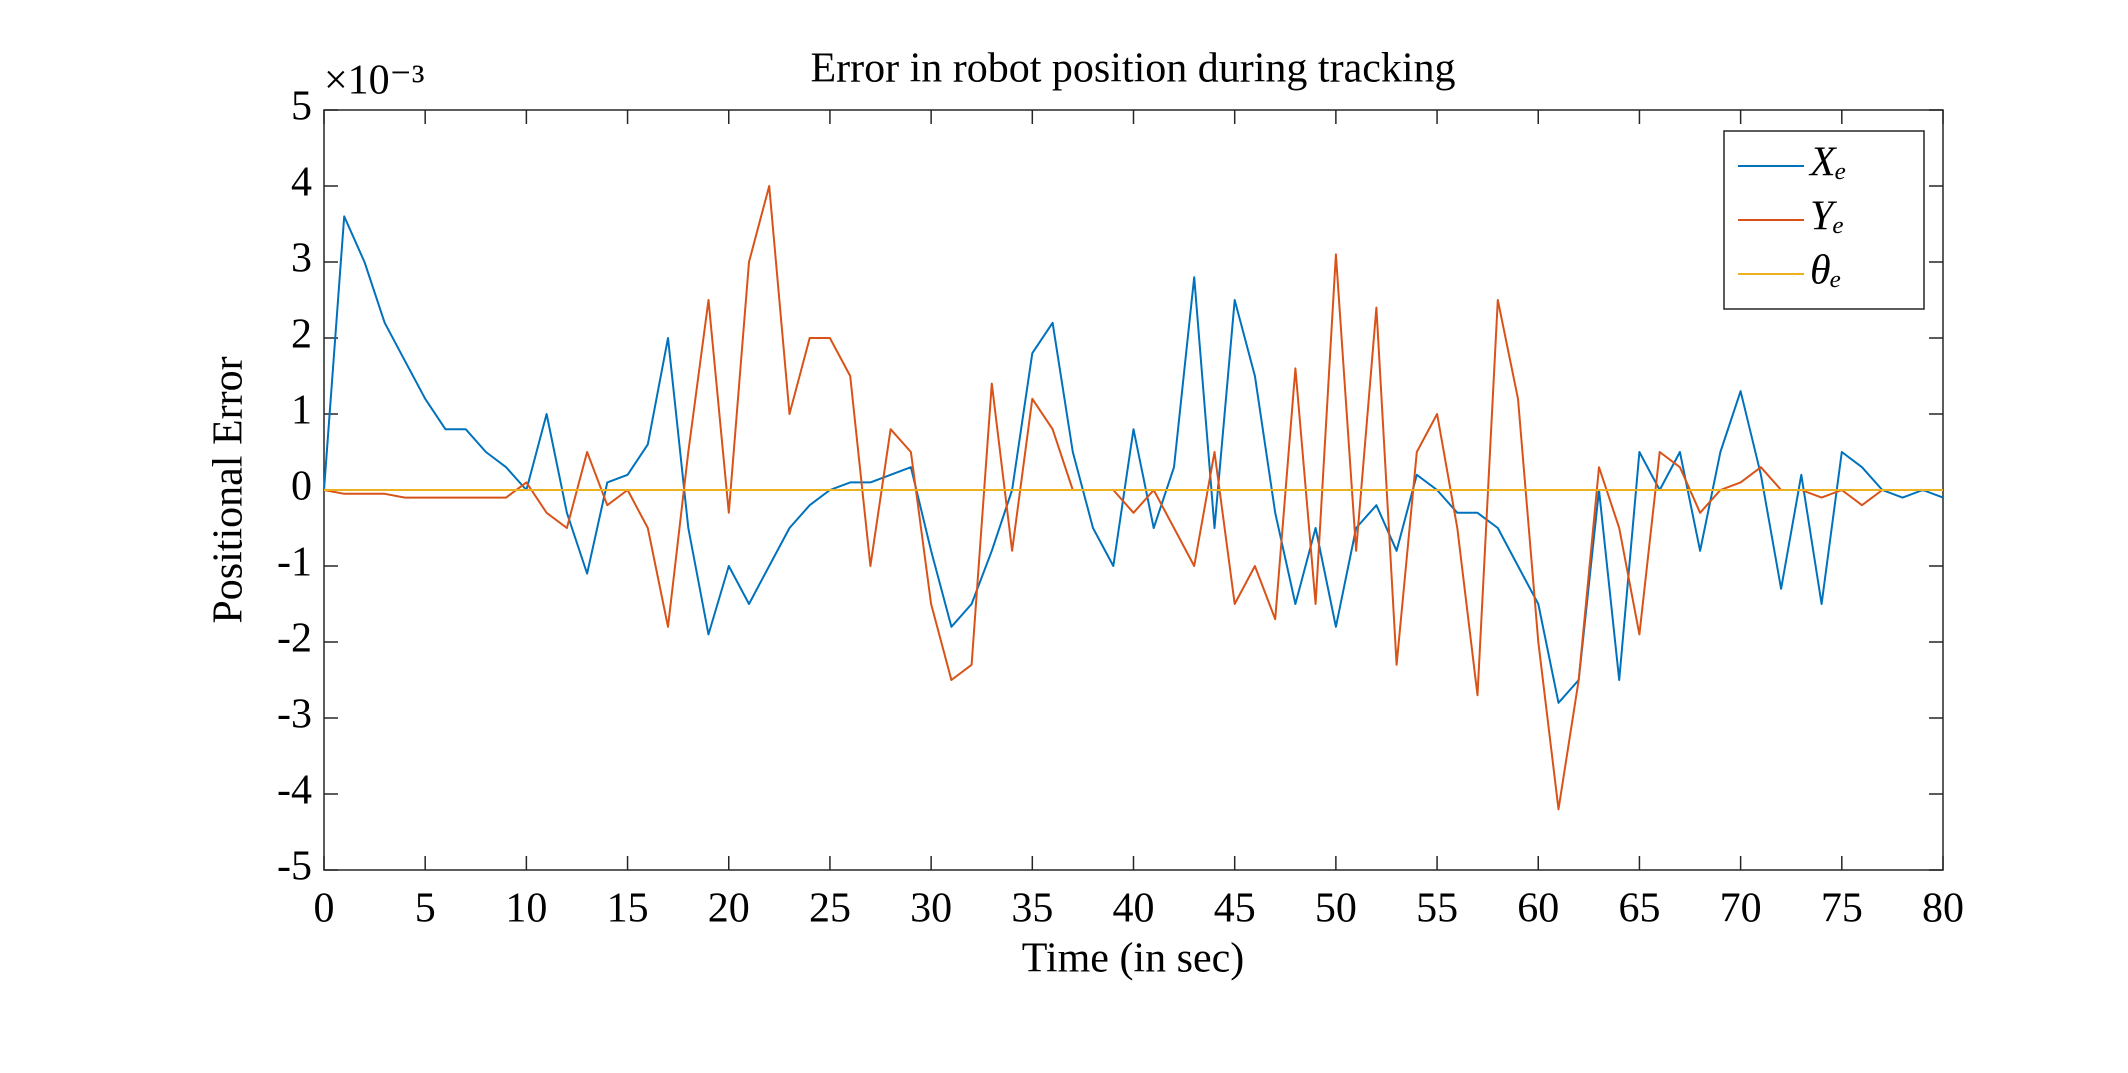 The image size is (2128, 1073). I want to click on y-tick-label: 2, so click(301, 335).